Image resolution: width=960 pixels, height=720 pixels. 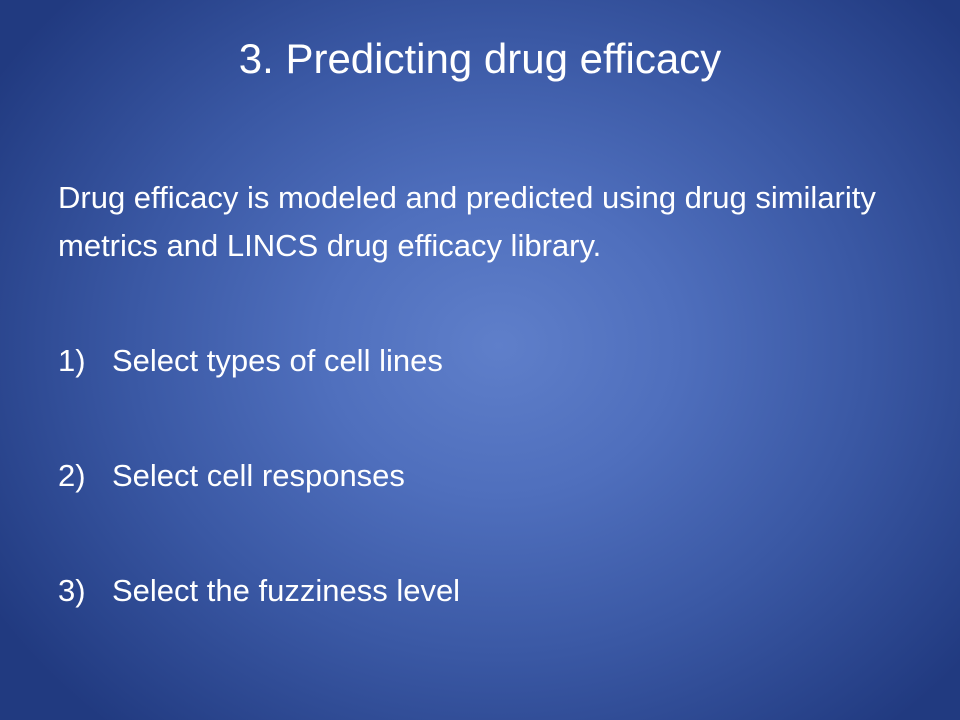 What do you see at coordinates (72, 475) in the screenshot?
I see `list-number: 2)` at bounding box center [72, 475].